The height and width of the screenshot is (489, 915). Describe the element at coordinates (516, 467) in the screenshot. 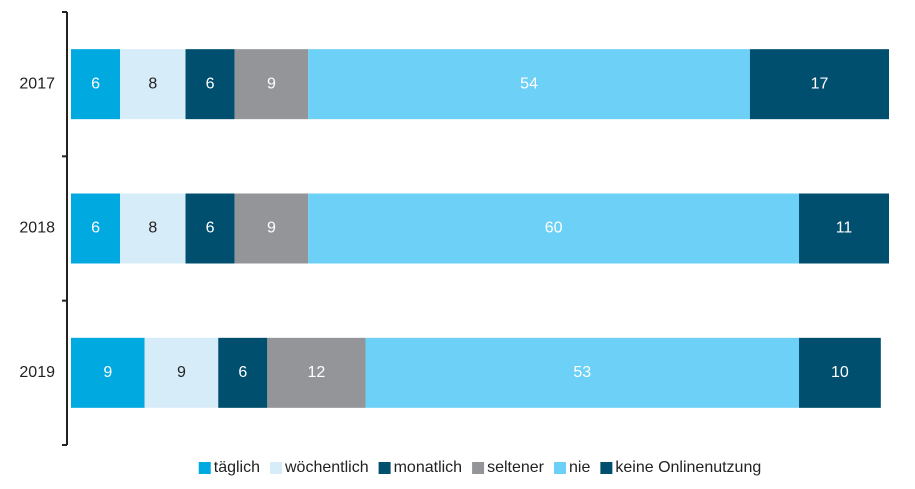

I see `legend-label: seltener` at that location.